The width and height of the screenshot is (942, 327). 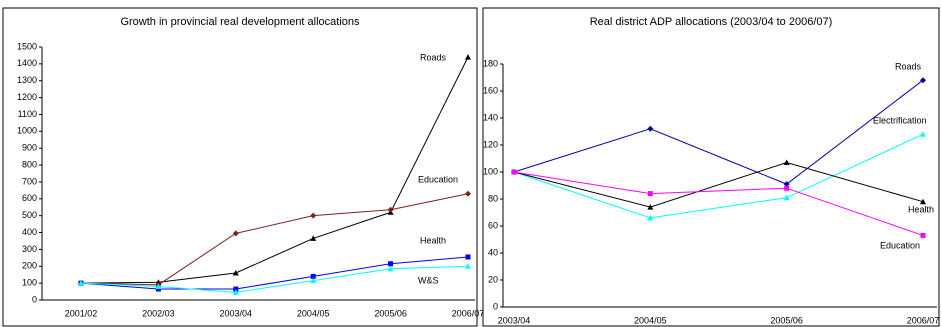 I want to click on series-label: W&S, so click(x=428, y=280).